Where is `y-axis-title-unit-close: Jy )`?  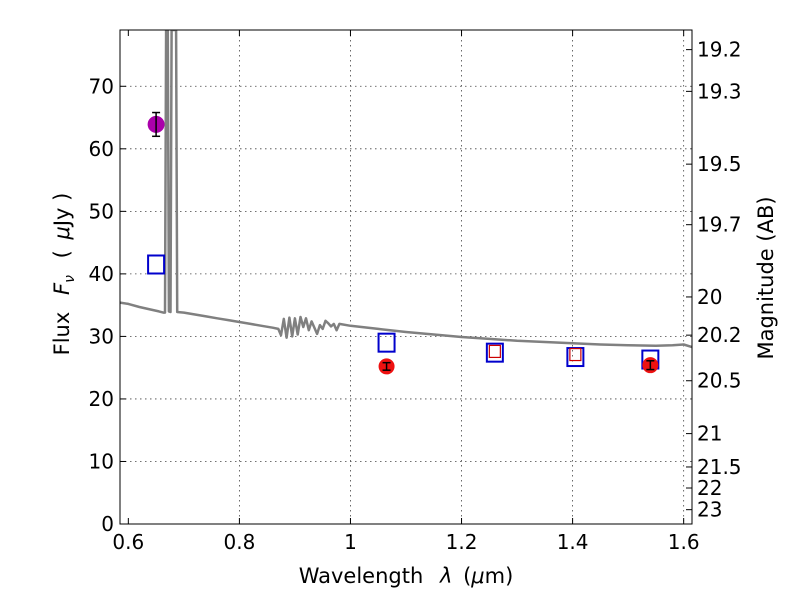 y-axis-title-unit-close: Jy ) is located at coordinates (62, 211).